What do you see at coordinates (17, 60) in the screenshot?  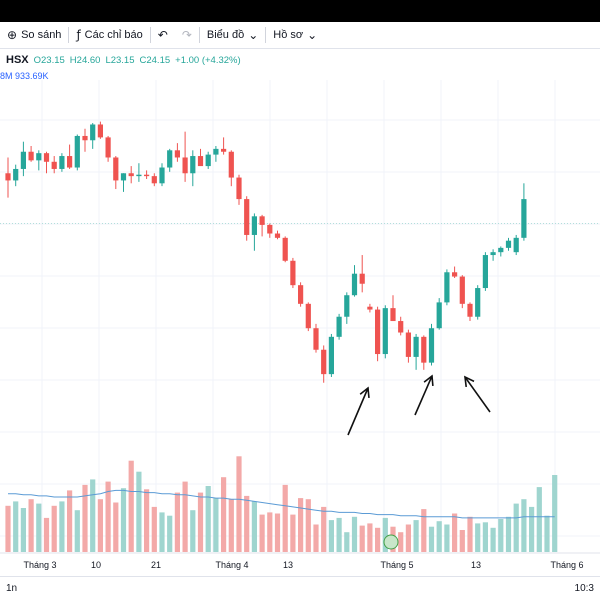 I see `exchange-label: HSX` at bounding box center [17, 60].